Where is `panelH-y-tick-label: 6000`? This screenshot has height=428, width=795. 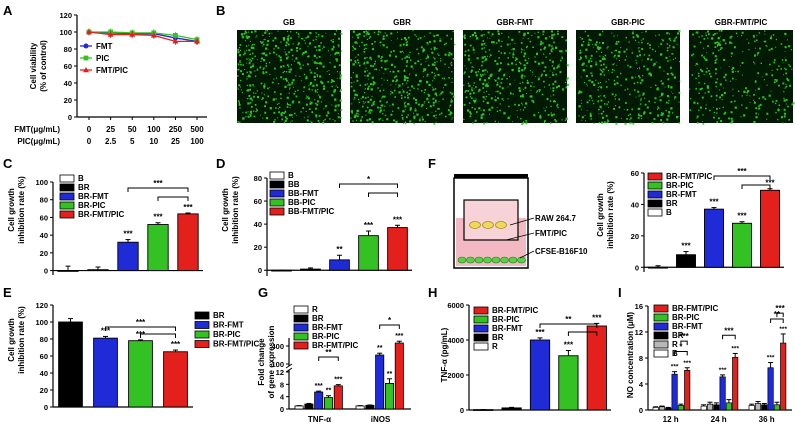 panelH-y-tick-label: 6000 is located at coordinates (455, 305).